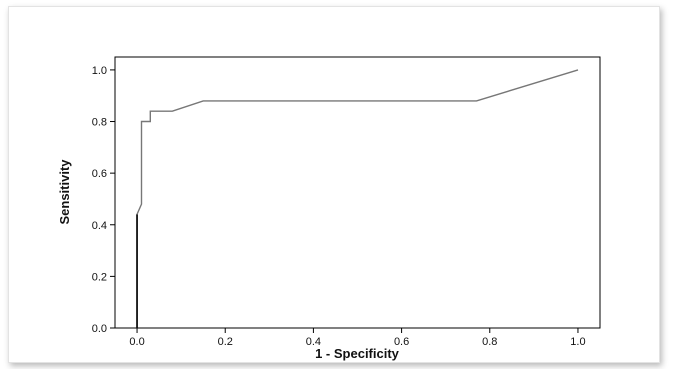  Describe the element at coordinates (99, 174) in the screenshot. I see `y-tick-label: 0.6` at that location.